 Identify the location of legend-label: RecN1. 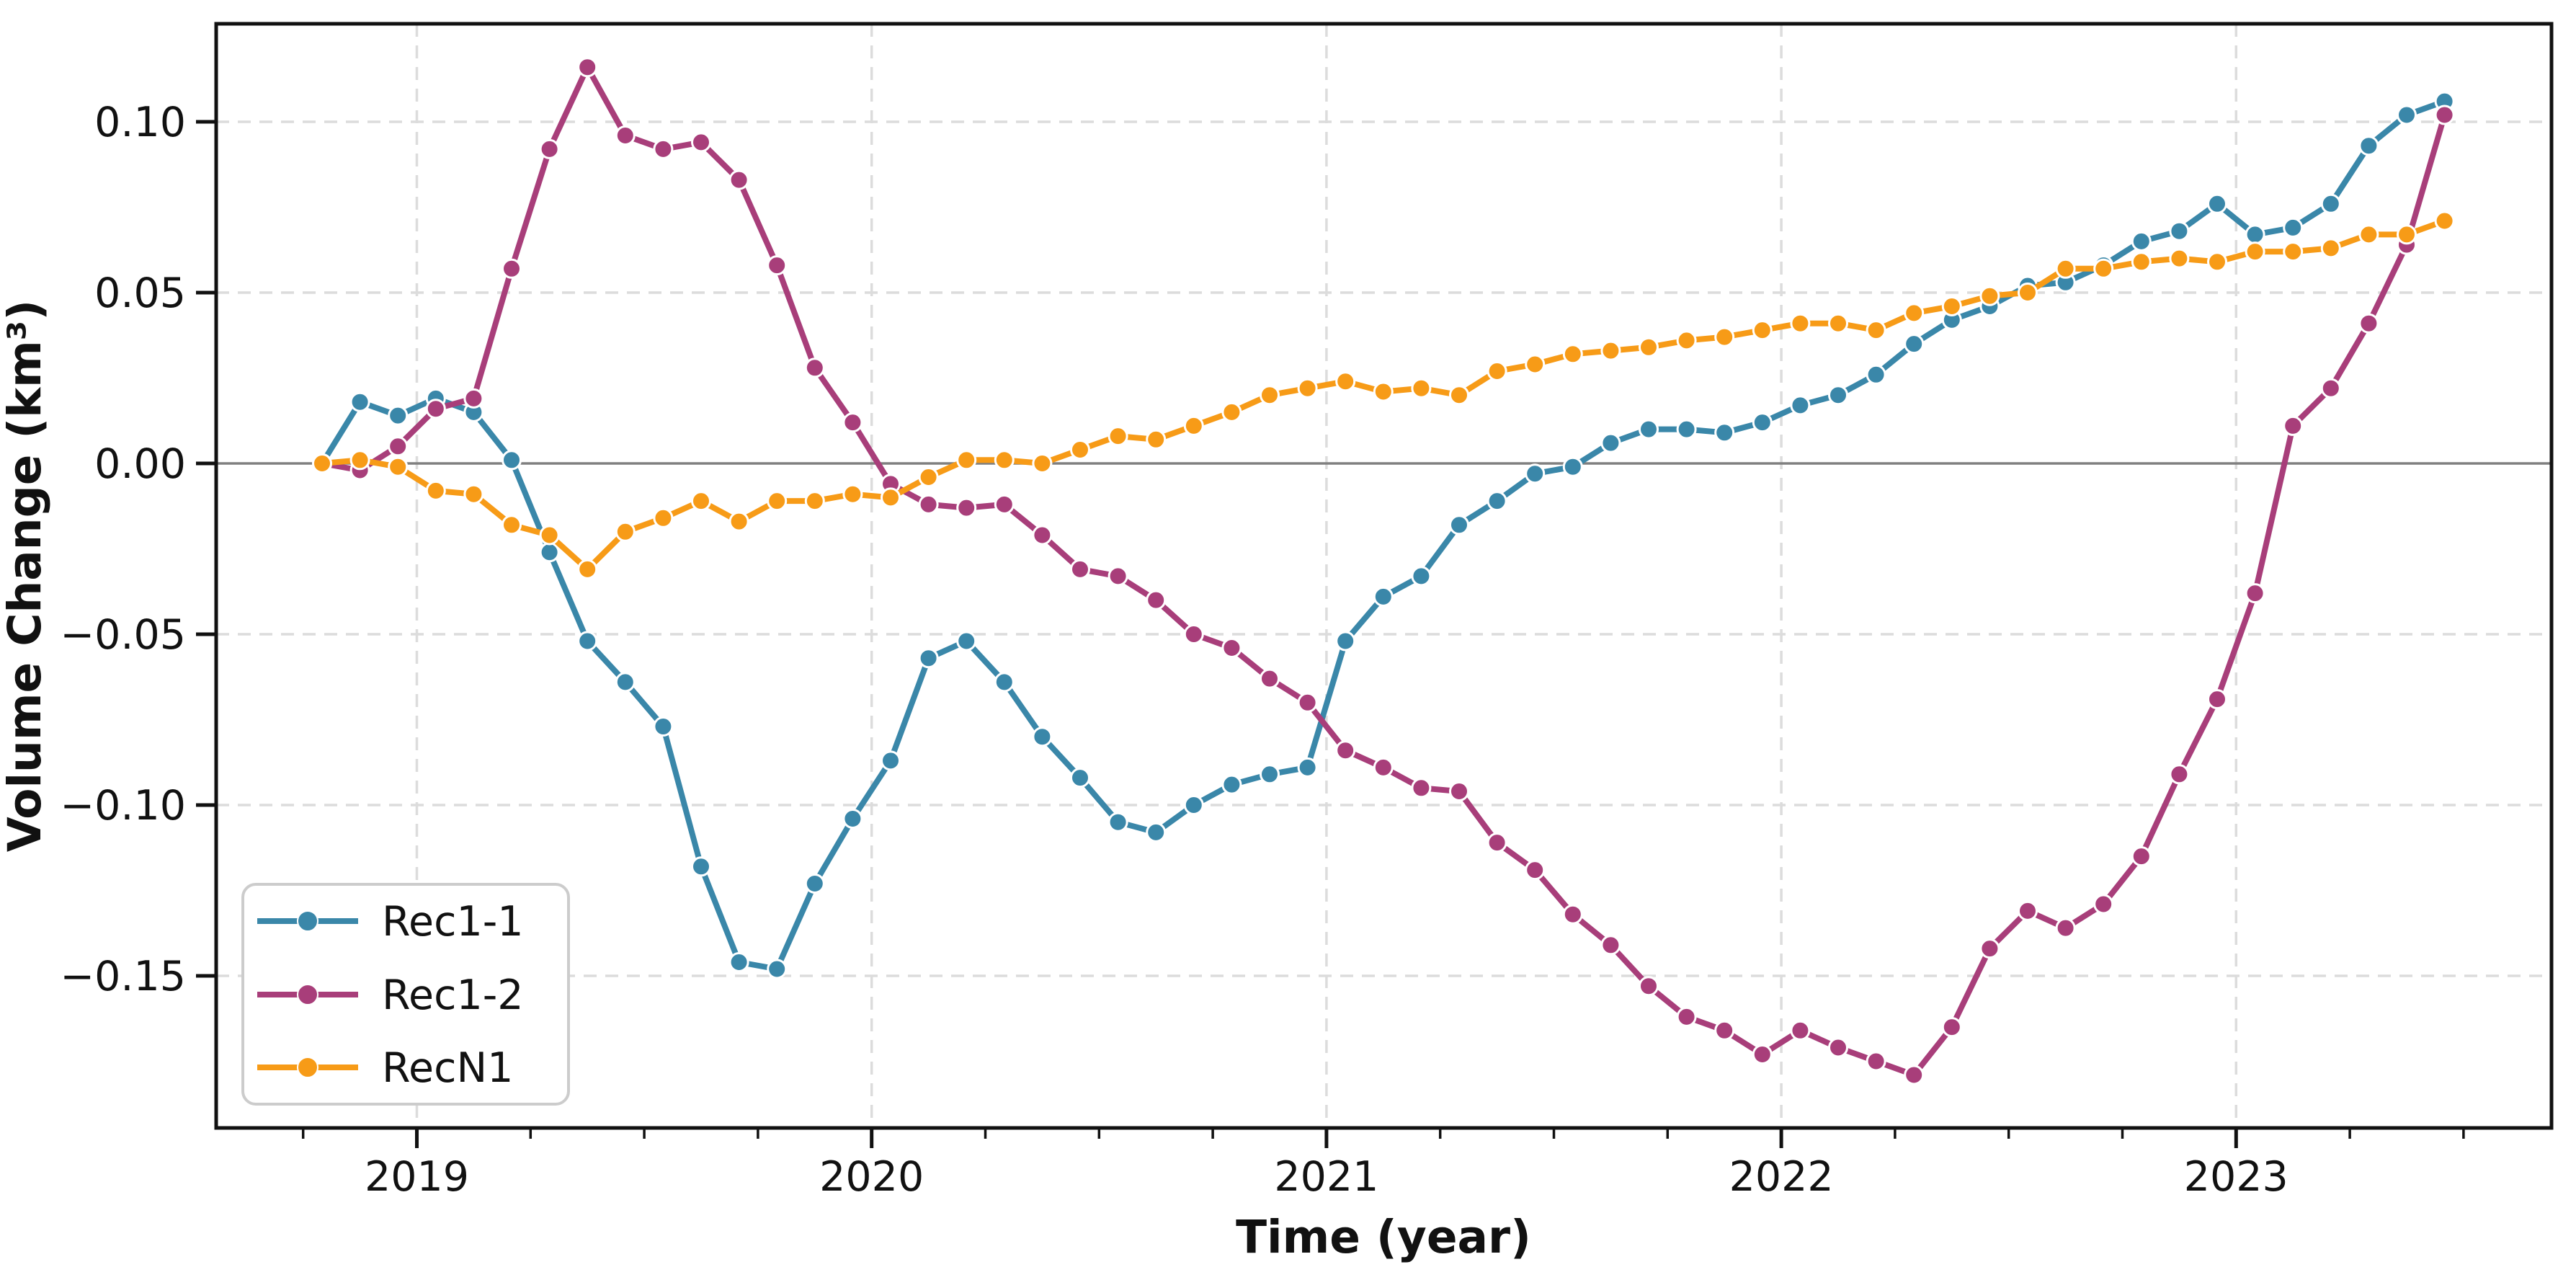
(447, 1068).